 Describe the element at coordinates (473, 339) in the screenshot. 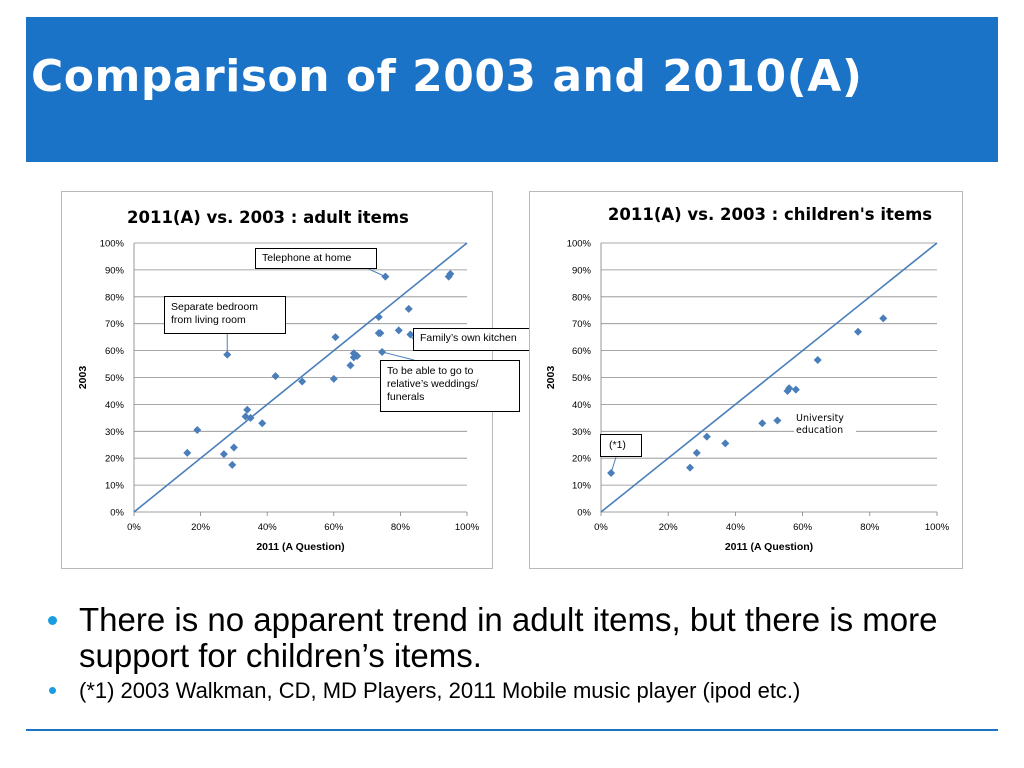

I see `kitchen-callout: Family’s own kitchen` at that location.